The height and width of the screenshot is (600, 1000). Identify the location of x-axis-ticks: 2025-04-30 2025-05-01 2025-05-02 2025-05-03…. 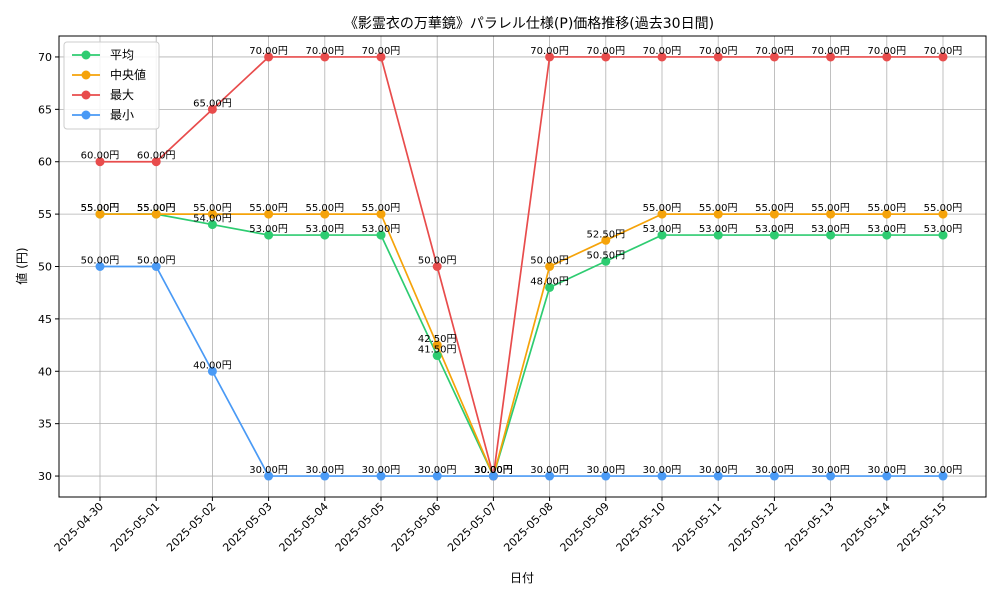
(500, 525).